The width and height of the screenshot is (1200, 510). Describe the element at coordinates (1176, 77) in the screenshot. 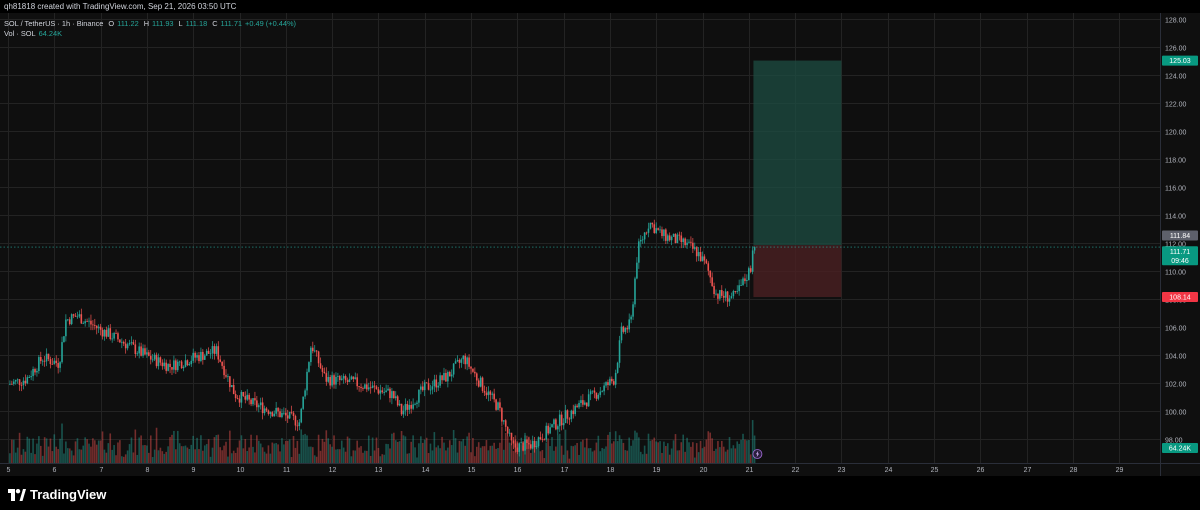

I see `y-tick-label: 124.00` at that location.